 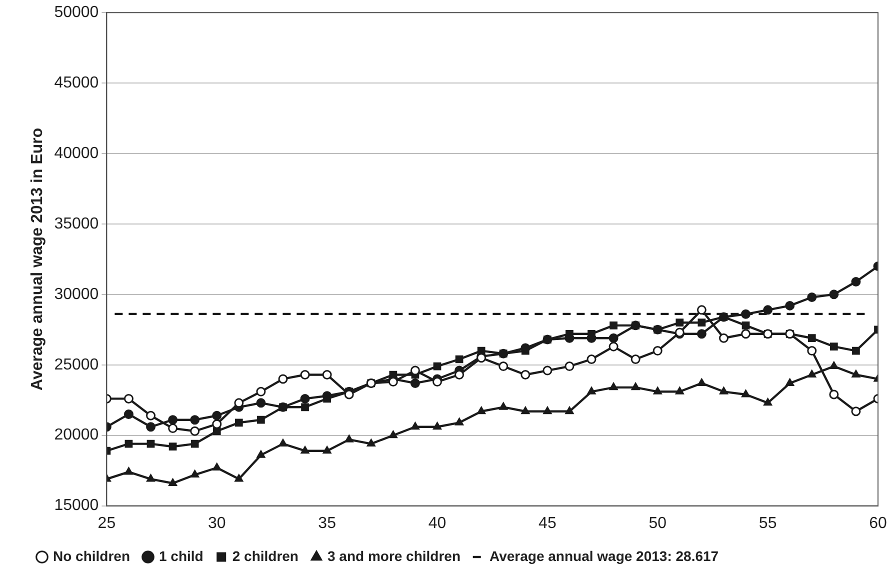 I want to click on y-tick-label: 15000, so click(x=76, y=505).